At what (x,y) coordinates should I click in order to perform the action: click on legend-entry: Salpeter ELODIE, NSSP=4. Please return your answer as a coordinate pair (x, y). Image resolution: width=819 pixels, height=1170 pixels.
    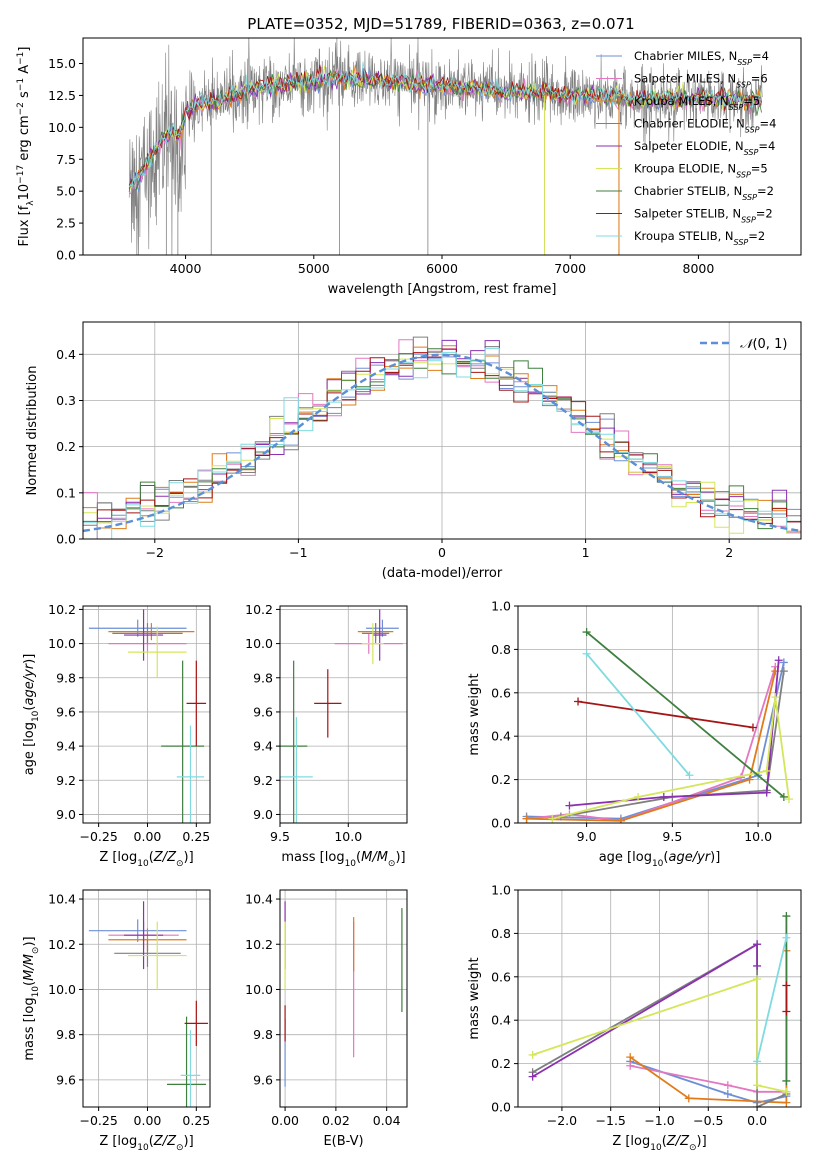
    Looking at the image, I should click on (704, 148).